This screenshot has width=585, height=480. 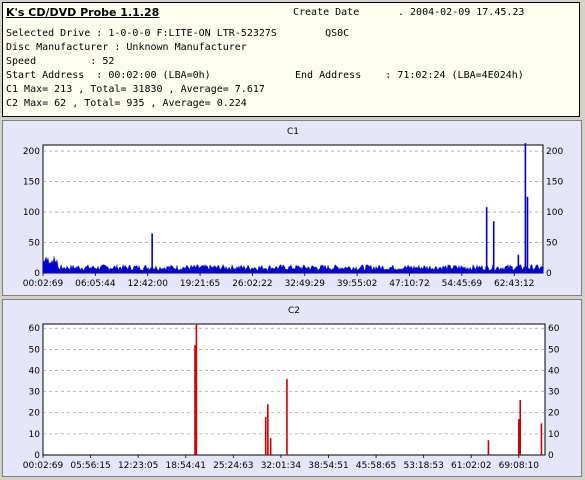 What do you see at coordinates (200, 284) in the screenshot?
I see `x-tick-label: 19:21:65` at bounding box center [200, 284].